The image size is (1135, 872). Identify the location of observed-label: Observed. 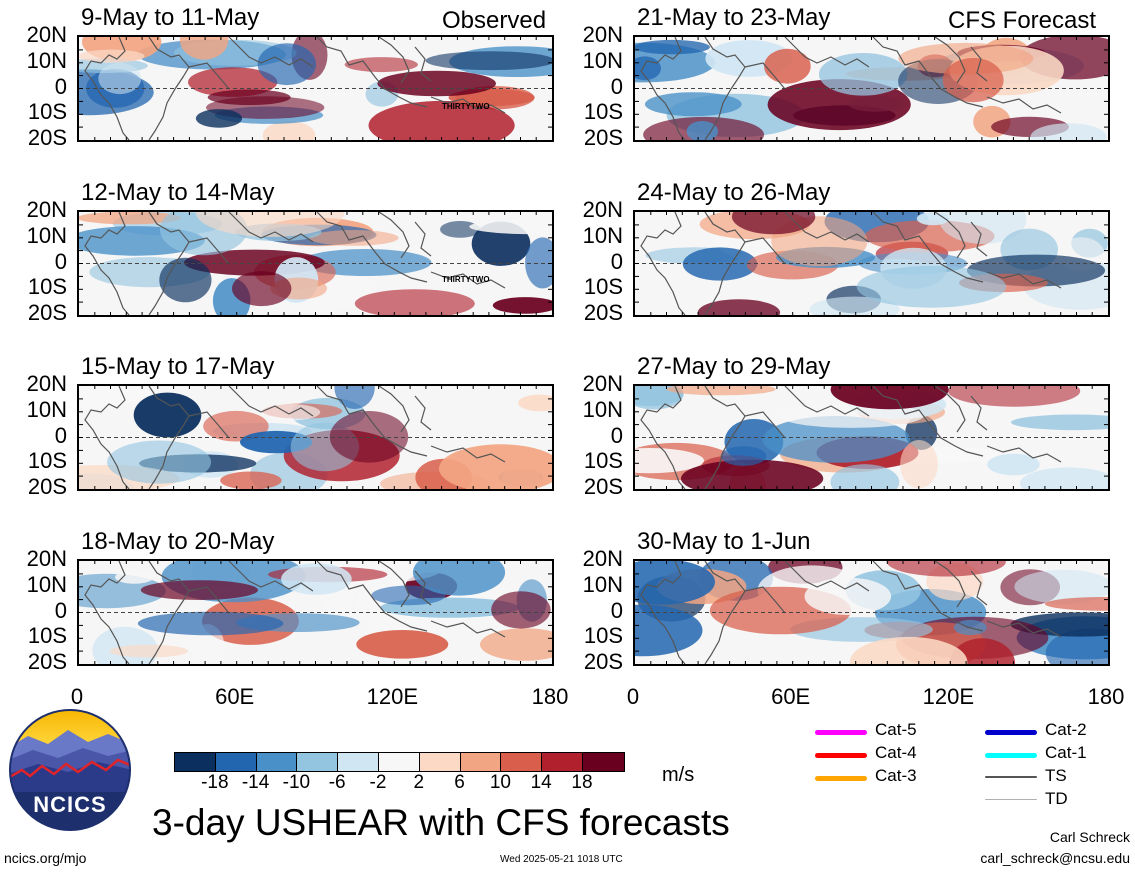
(494, 20).